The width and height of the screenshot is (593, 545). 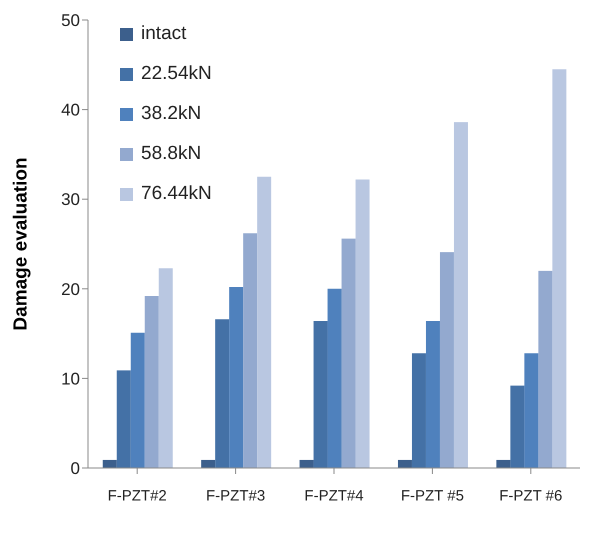 I want to click on y-axis-title: Damage evaluation, so click(x=21, y=244).